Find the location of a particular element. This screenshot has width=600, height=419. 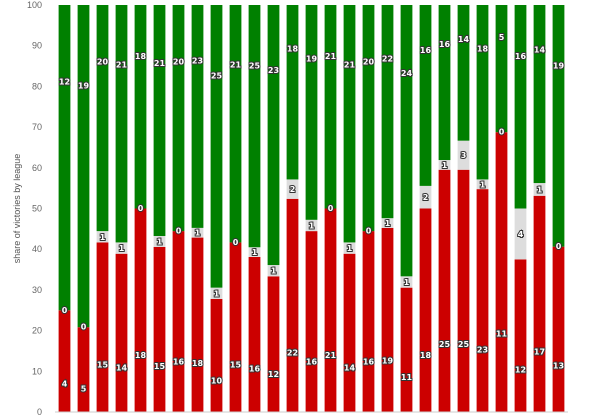

y-tick-label: 10 is located at coordinates (37, 371).